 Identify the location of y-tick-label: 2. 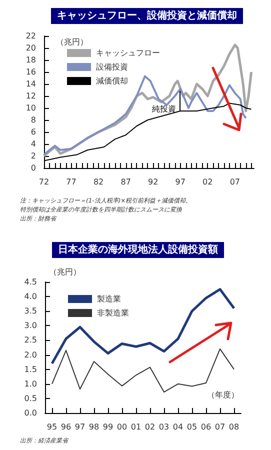
(33, 156).